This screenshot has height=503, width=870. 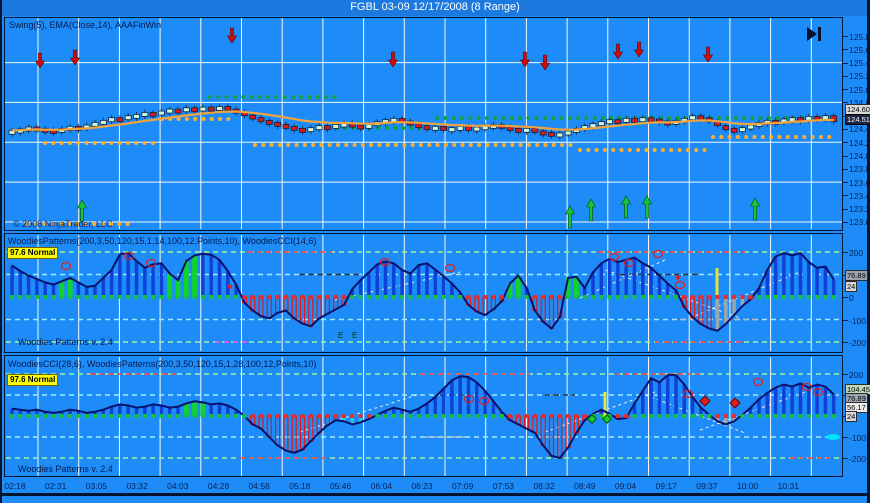 What do you see at coordinates (859, 222) in the screenshot?
I see `price-axis-label: 123.00` at bounding box center [859, 222].